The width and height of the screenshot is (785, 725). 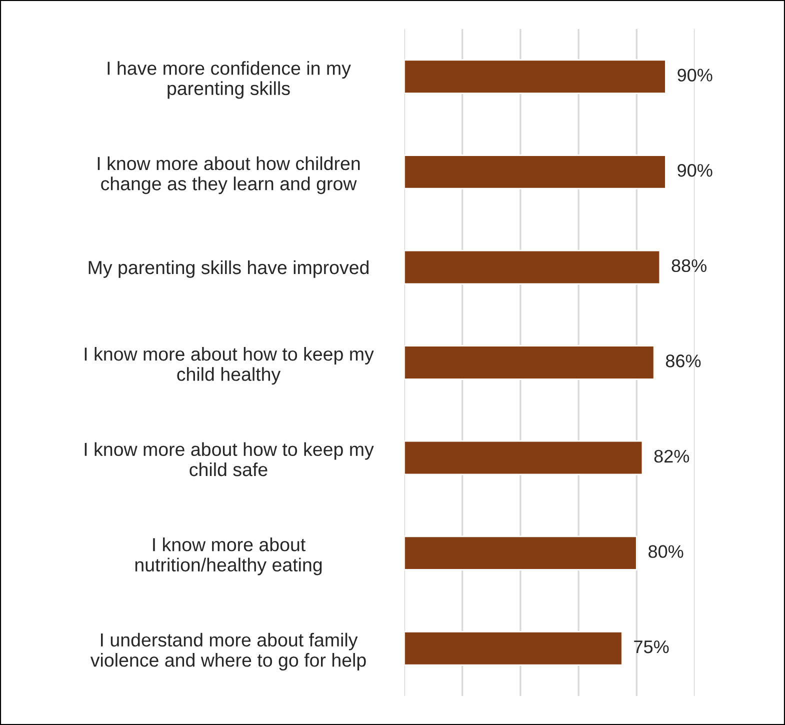 I want to click on y-tick-label: I know more about how to keep my child safe, so click(x=229, y=459).